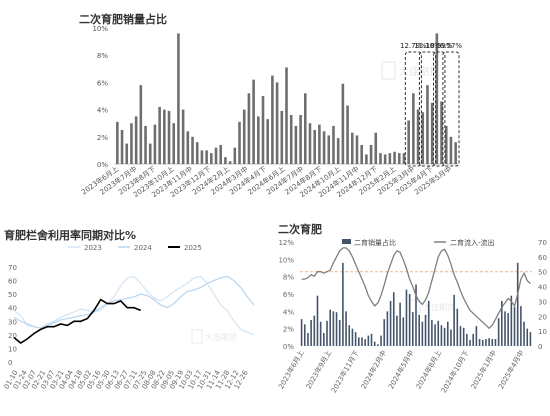 The height and width of the screenshot is (416, 550). Describe the element at coordinates (540, 347) in the screenshot. I see `chart3-ytick-right: 0` at that location.